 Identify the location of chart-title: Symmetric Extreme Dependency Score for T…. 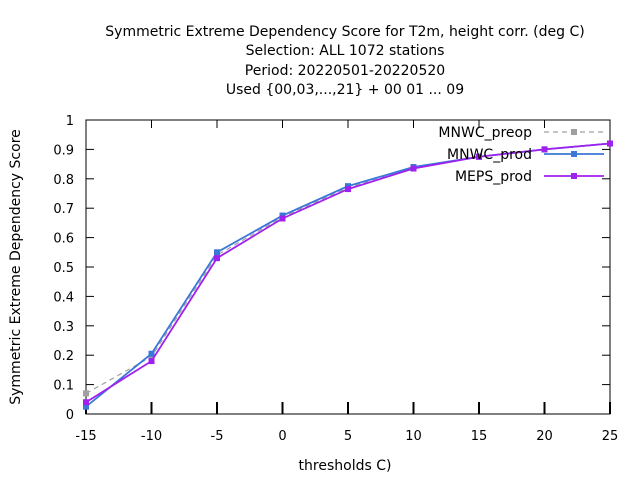
(344, 61).